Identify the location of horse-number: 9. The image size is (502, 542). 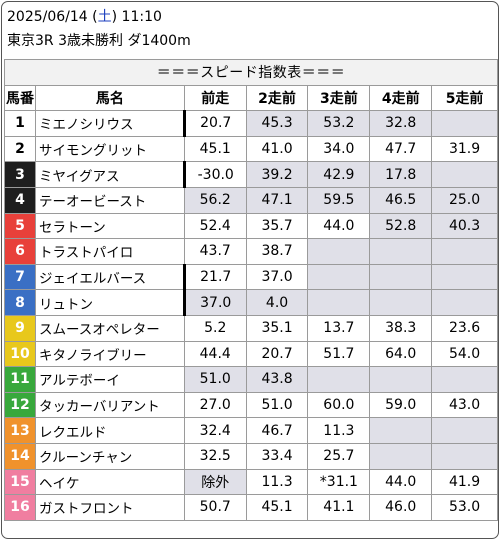
(20, 328).